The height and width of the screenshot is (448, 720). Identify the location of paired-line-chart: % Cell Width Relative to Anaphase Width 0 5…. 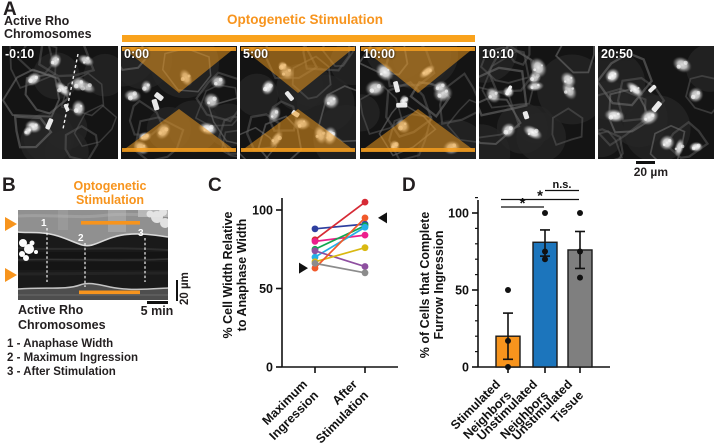
(309, 322).